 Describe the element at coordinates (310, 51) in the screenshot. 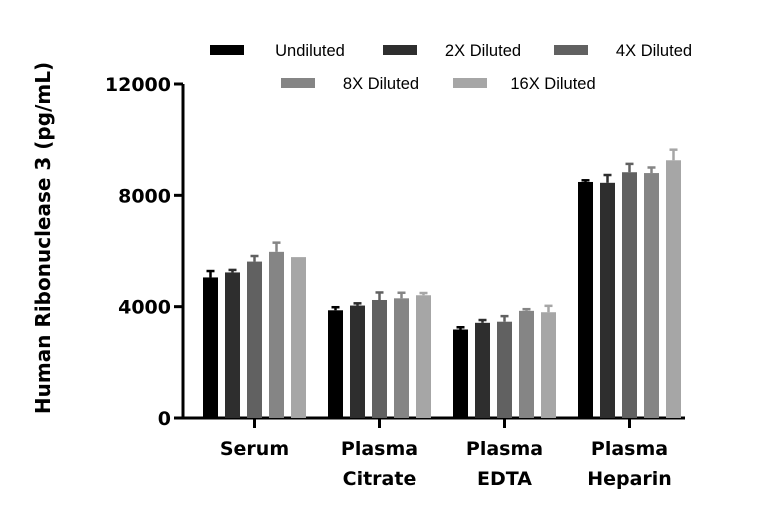

I see `legend-entry: Undiluted` at that location.